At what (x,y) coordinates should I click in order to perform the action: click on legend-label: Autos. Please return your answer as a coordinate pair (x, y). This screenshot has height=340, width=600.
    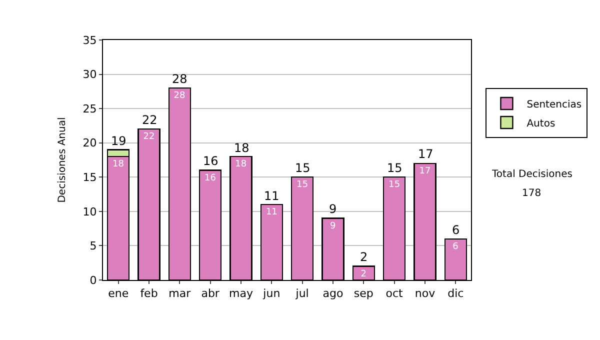
    Looking at the image, I should click on (541, 124).